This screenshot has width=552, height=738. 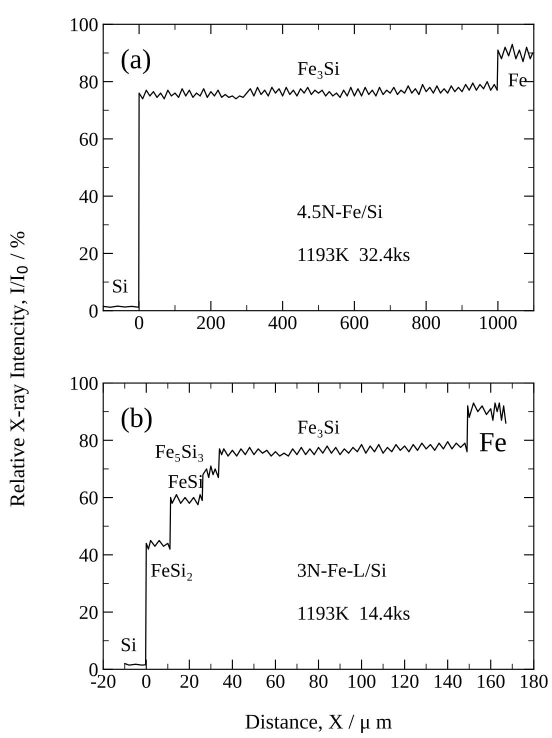 I want to click on x-tick-label: 120, so click(x=405, y=681).